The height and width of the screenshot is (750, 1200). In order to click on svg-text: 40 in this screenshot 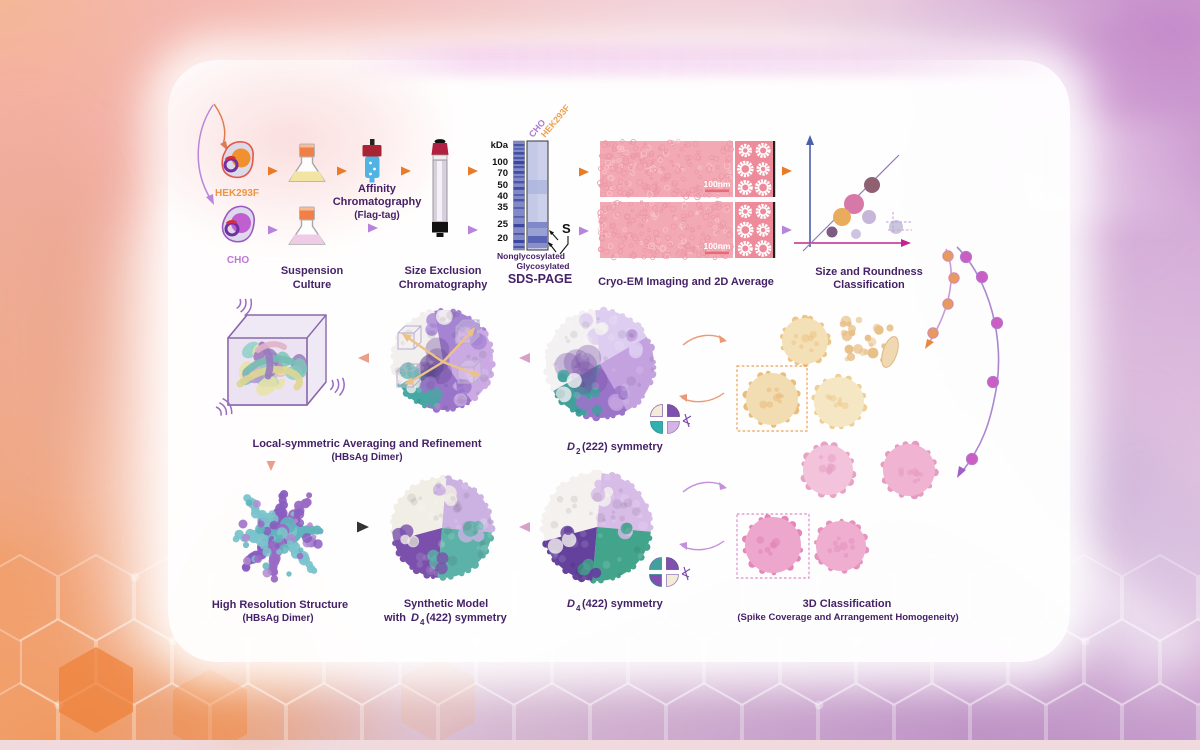, I will do `click(502, 196)`.